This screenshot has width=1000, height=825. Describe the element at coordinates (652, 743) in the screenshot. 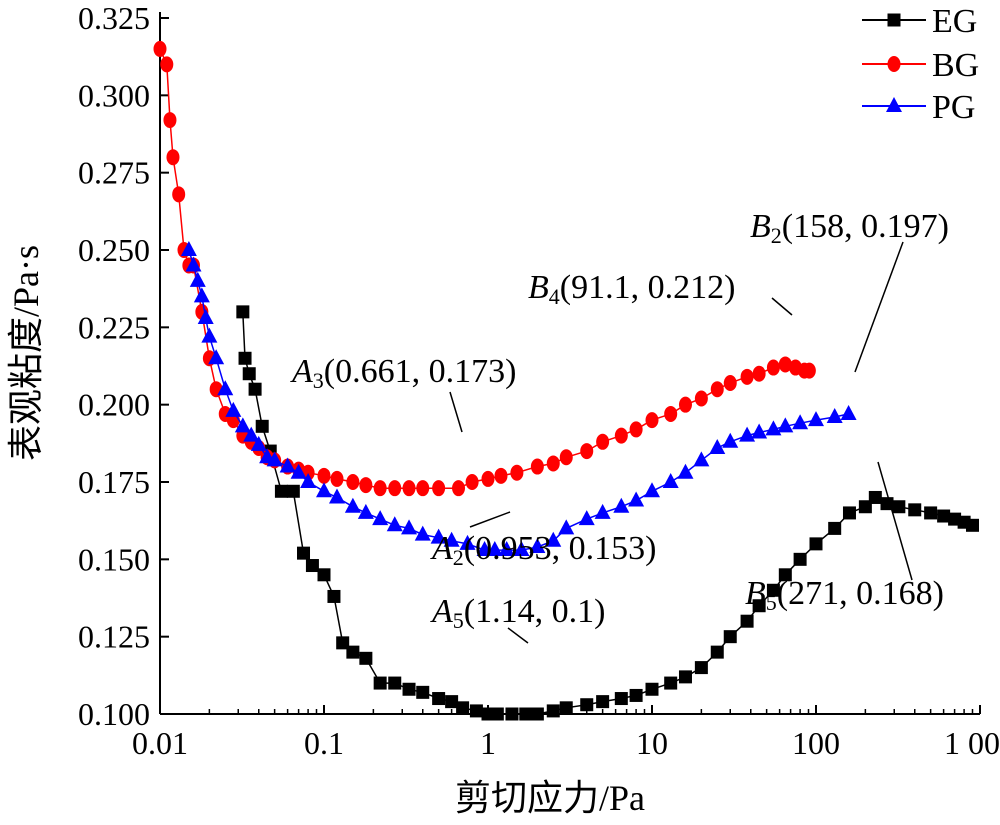

I see `x-tick-label: 10` at that location.